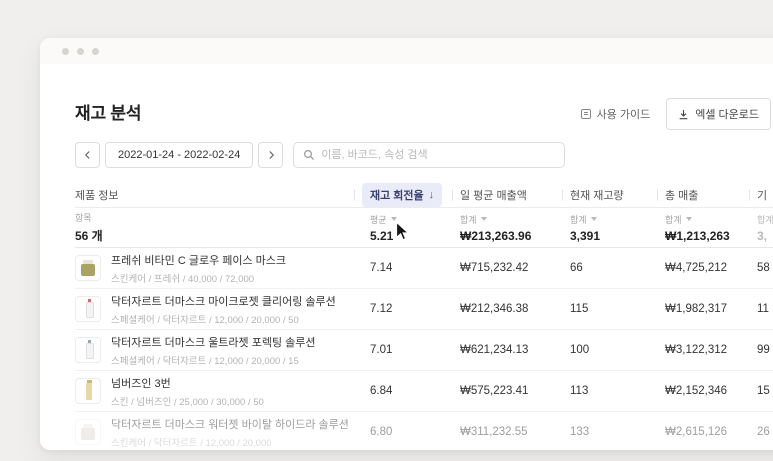  I want to click on turnover-average: 5.21, so click(382, 235).